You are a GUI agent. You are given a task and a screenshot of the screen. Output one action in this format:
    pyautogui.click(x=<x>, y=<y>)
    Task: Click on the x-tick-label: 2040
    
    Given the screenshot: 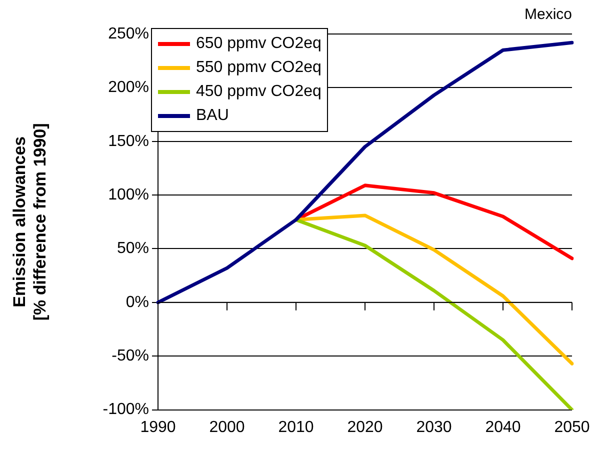 What is the action you would take?
    pyautogui.click(x=503, y=427)
    